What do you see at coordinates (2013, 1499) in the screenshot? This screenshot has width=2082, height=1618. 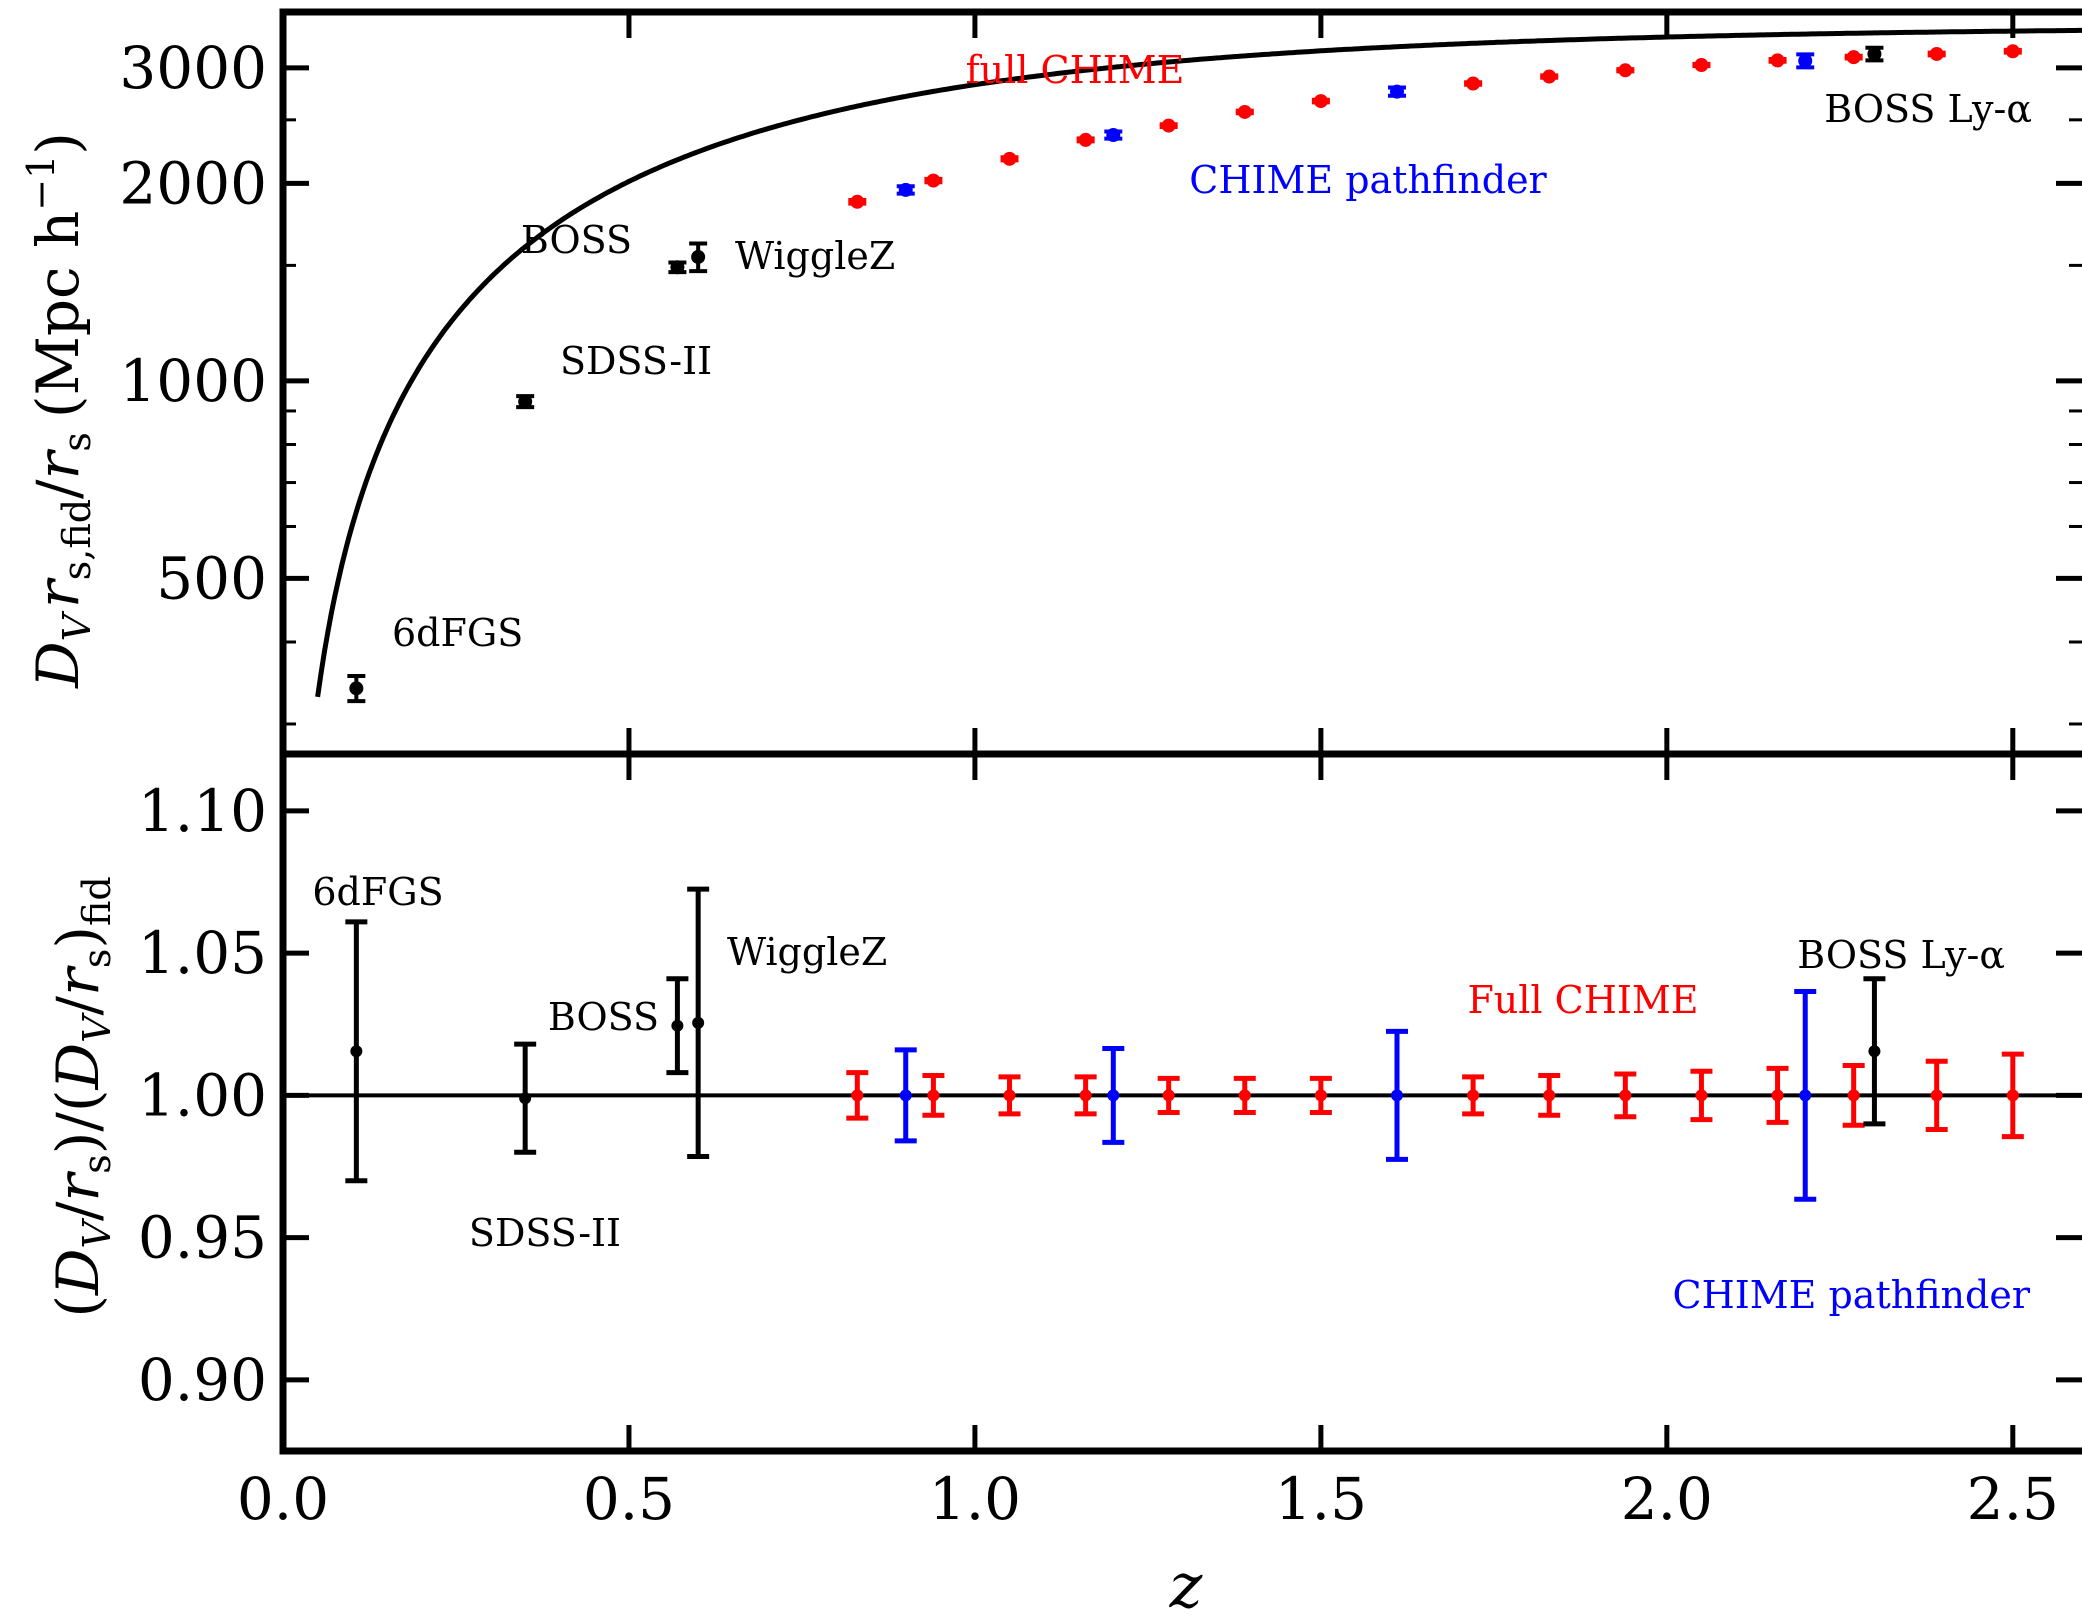 I see `bottom-xtick-label-5: 2.5` at bounding box center [2013, 1499].